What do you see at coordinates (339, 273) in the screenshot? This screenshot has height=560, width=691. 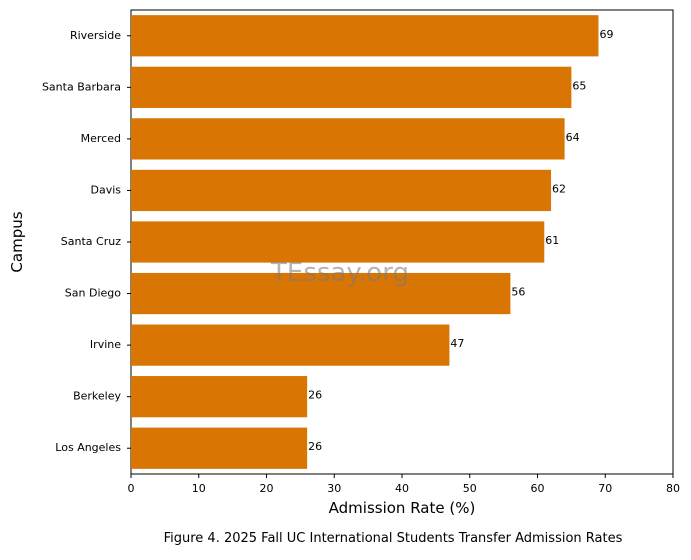 I see `watermark: TEssay.org` at bounding box center [339, 273].